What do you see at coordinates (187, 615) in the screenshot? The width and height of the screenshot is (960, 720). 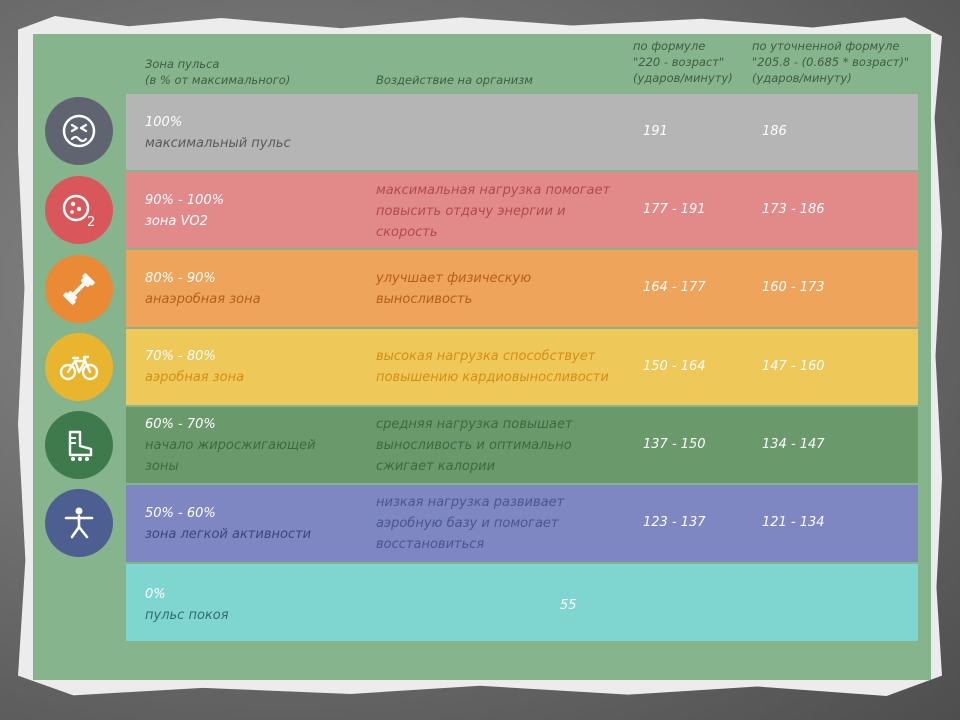 I see `zone-name: пульс покоя` at bounding box center [187, 615].